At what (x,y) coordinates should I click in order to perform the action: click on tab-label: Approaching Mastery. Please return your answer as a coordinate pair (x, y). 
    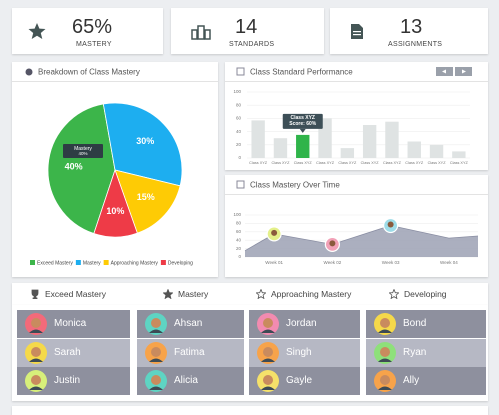
    Looking at the image, I should click on (311, 294).